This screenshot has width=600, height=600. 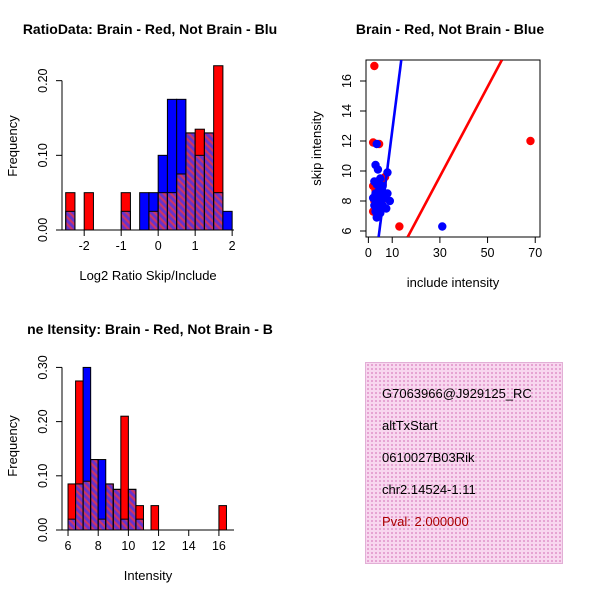 What do you see at coordinates (150, 29) in the screenshot?
I see `chart-title: RatioData: Brain - Red, Not Brain - Blu` at bounding box center [150, 29].